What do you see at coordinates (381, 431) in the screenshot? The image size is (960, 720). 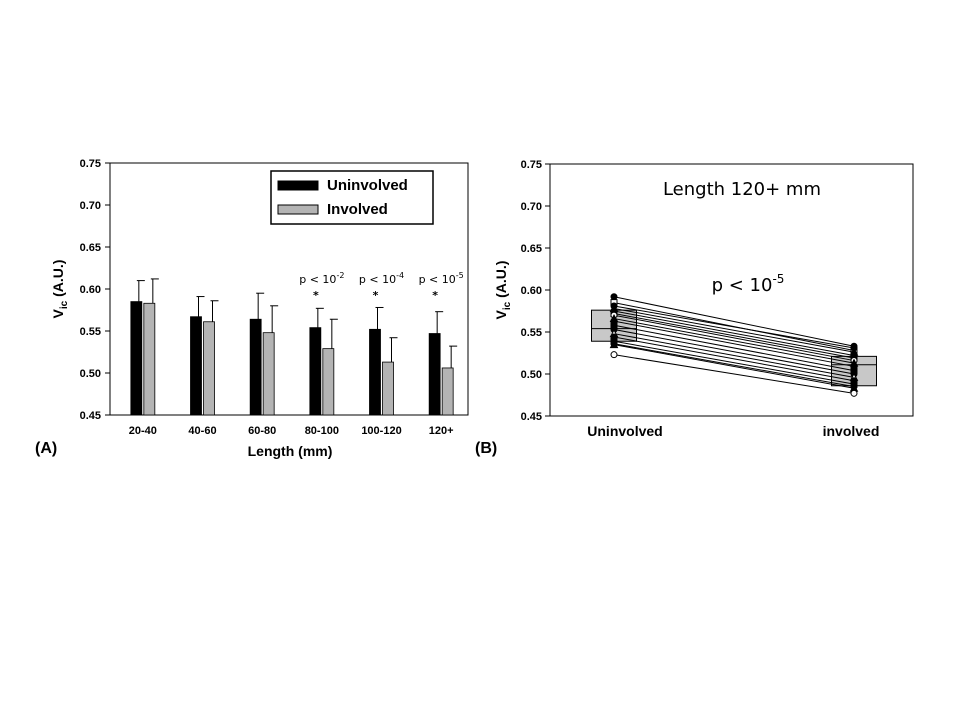 I see `x-tick-label: 100-120` at bounding box center [381, 431].